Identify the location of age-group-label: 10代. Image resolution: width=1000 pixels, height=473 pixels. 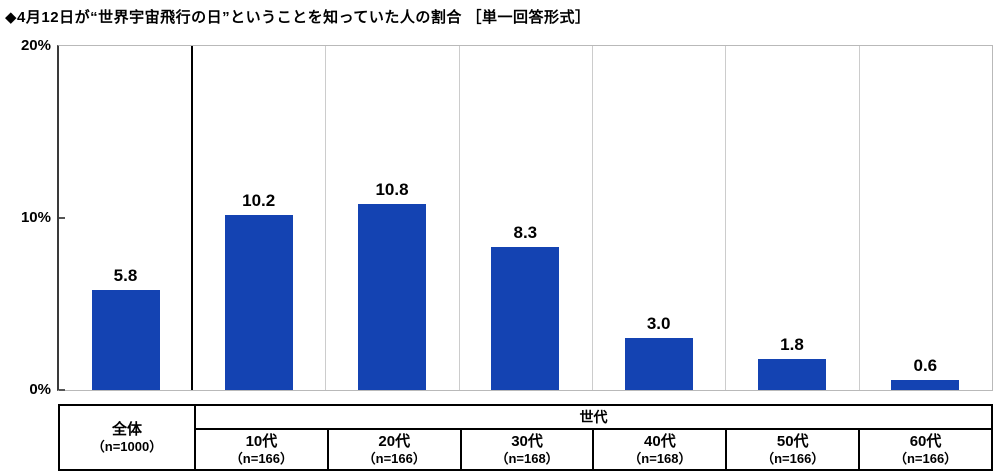
(261, 441).